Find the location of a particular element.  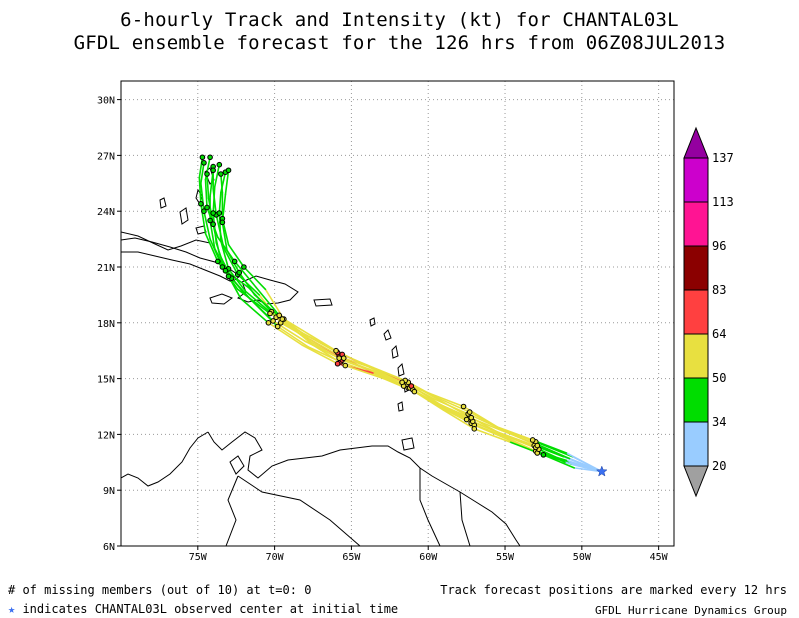

island-trinidad is located at coordinates (408, 444).